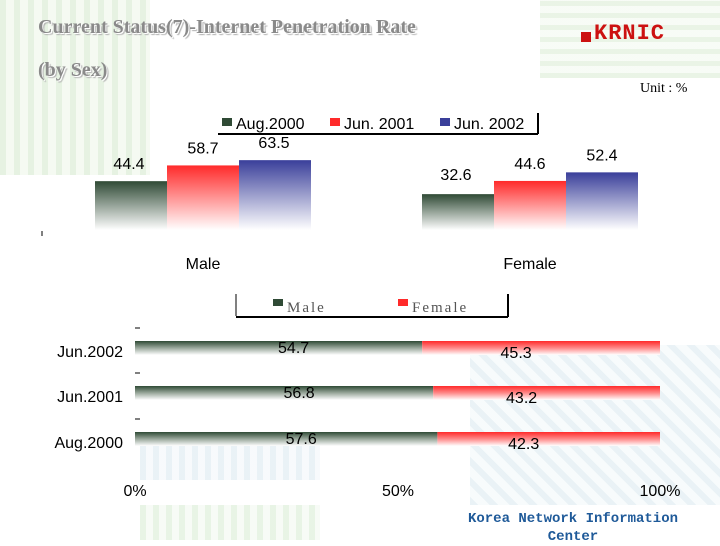 The height and width of the screenshot is (546, 720). I want to click on background-pattern-top-right, so click(630, 39).